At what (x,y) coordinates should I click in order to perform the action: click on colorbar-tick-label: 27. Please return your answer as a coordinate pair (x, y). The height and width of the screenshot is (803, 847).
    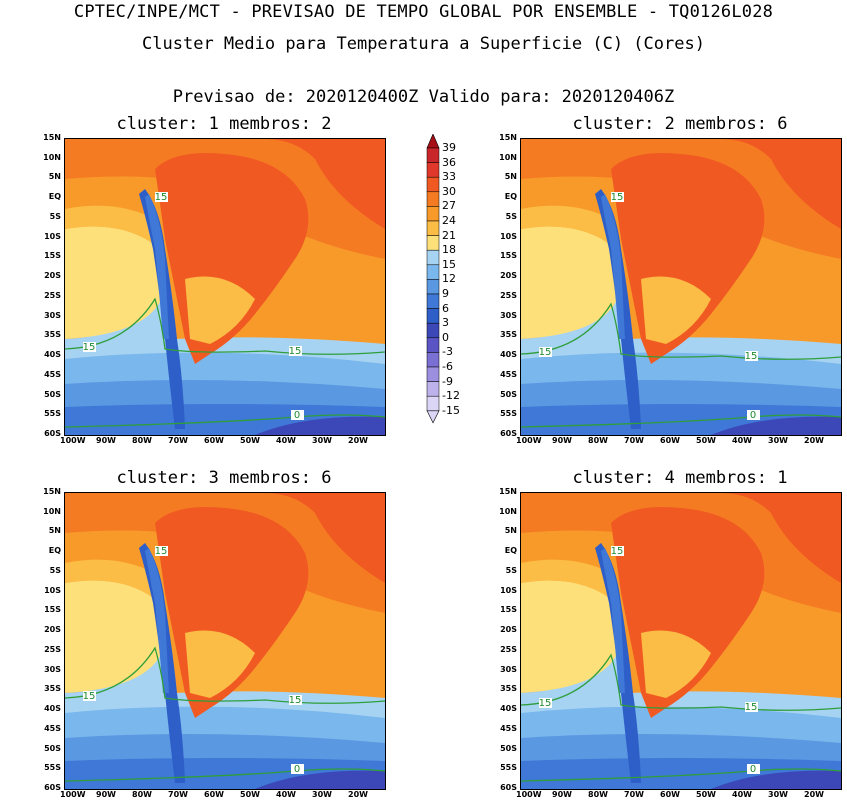
    Looking at the image, I should click on (449, 206).